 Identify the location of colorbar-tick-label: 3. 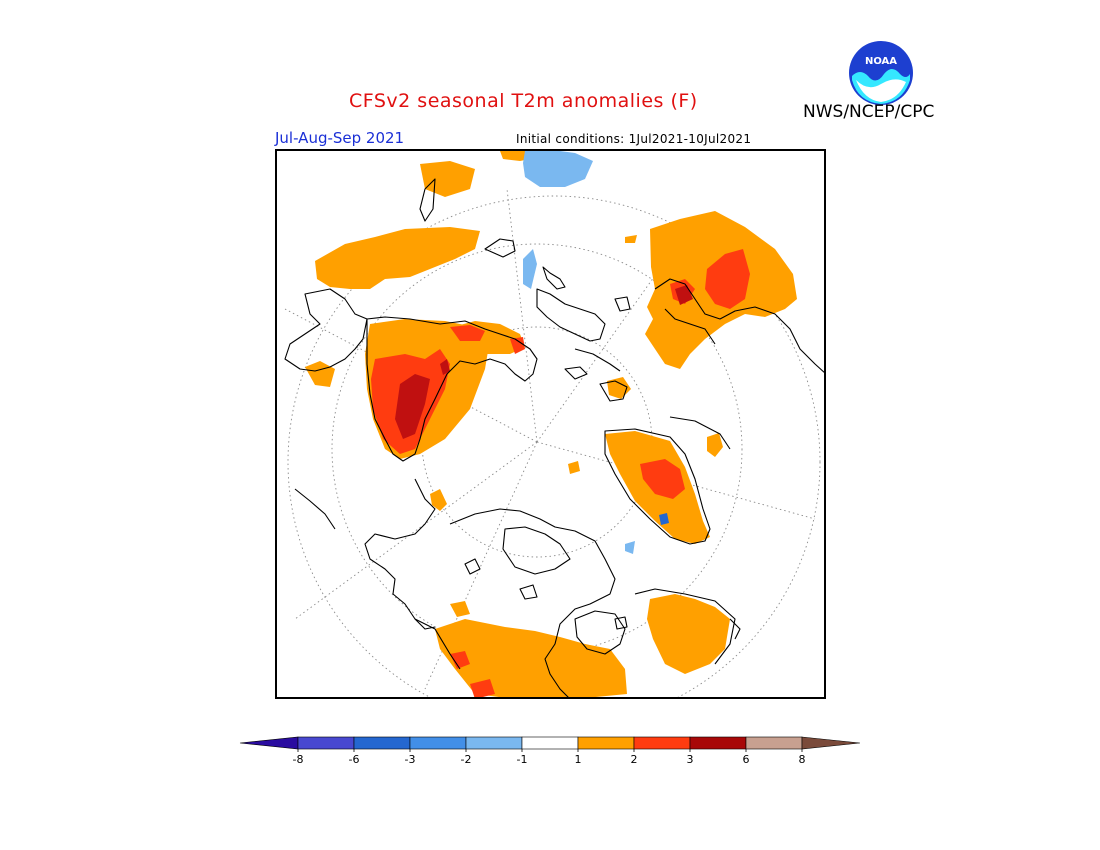
(690, 759).